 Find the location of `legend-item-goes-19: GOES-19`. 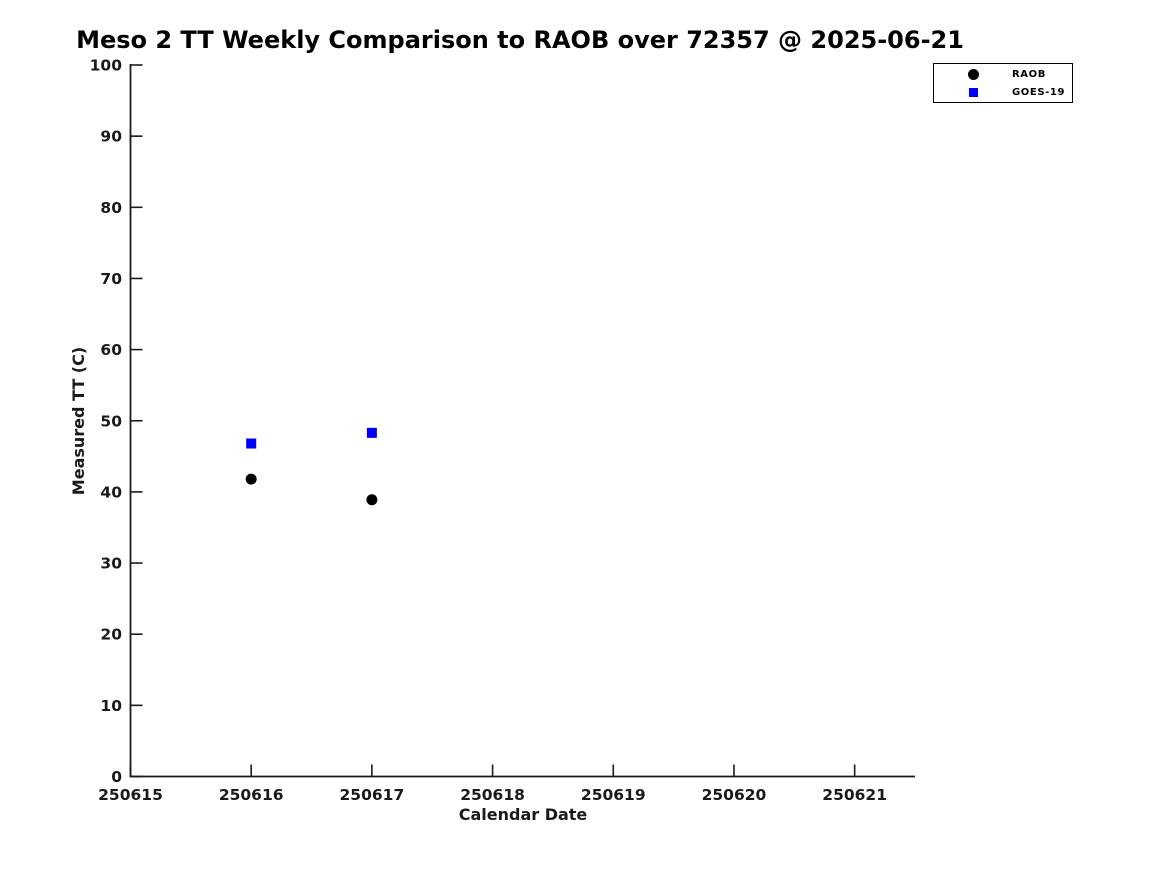

legend-item-goes-19: GOES-19 is located at coordinates (1003, 92).